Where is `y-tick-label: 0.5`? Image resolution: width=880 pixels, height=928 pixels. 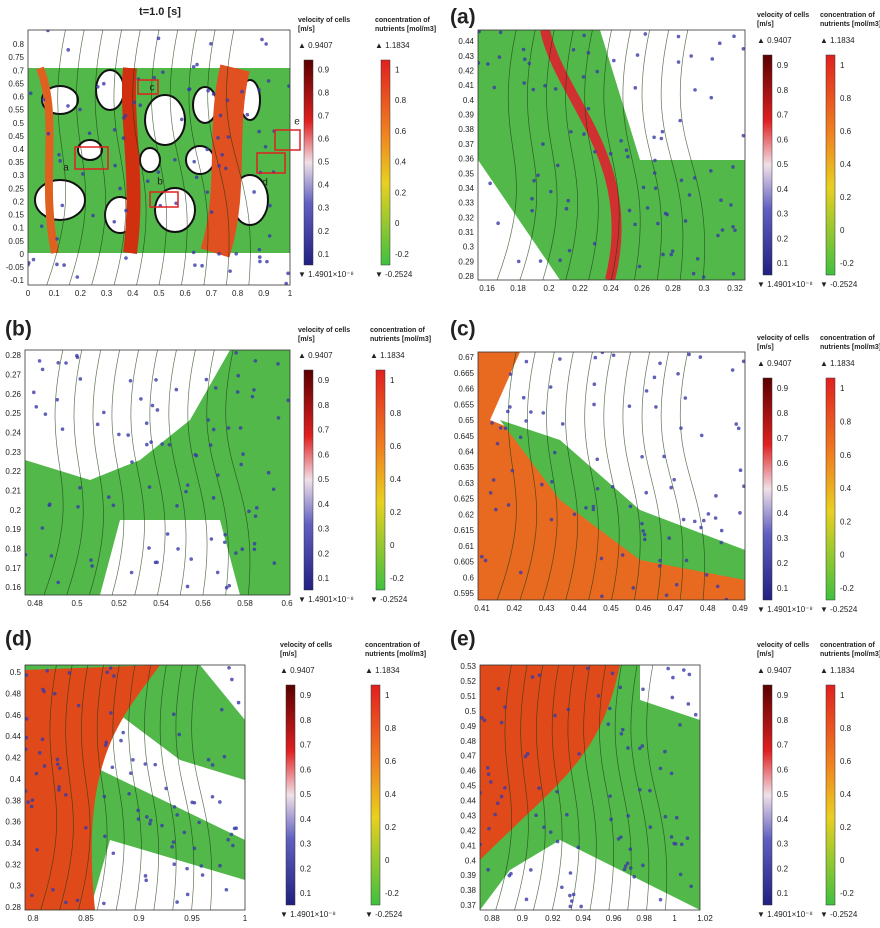
y-tick-label: 0.5 is located at coordinates (16, 672).